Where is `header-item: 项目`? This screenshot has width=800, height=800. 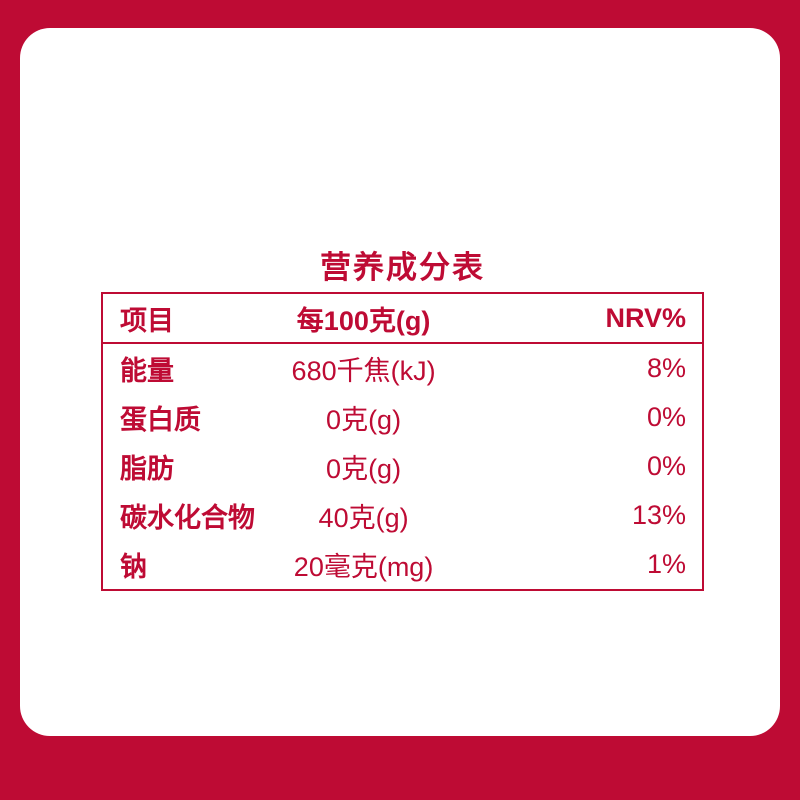 header-item: 项目 is located at coordinates (147, 320).